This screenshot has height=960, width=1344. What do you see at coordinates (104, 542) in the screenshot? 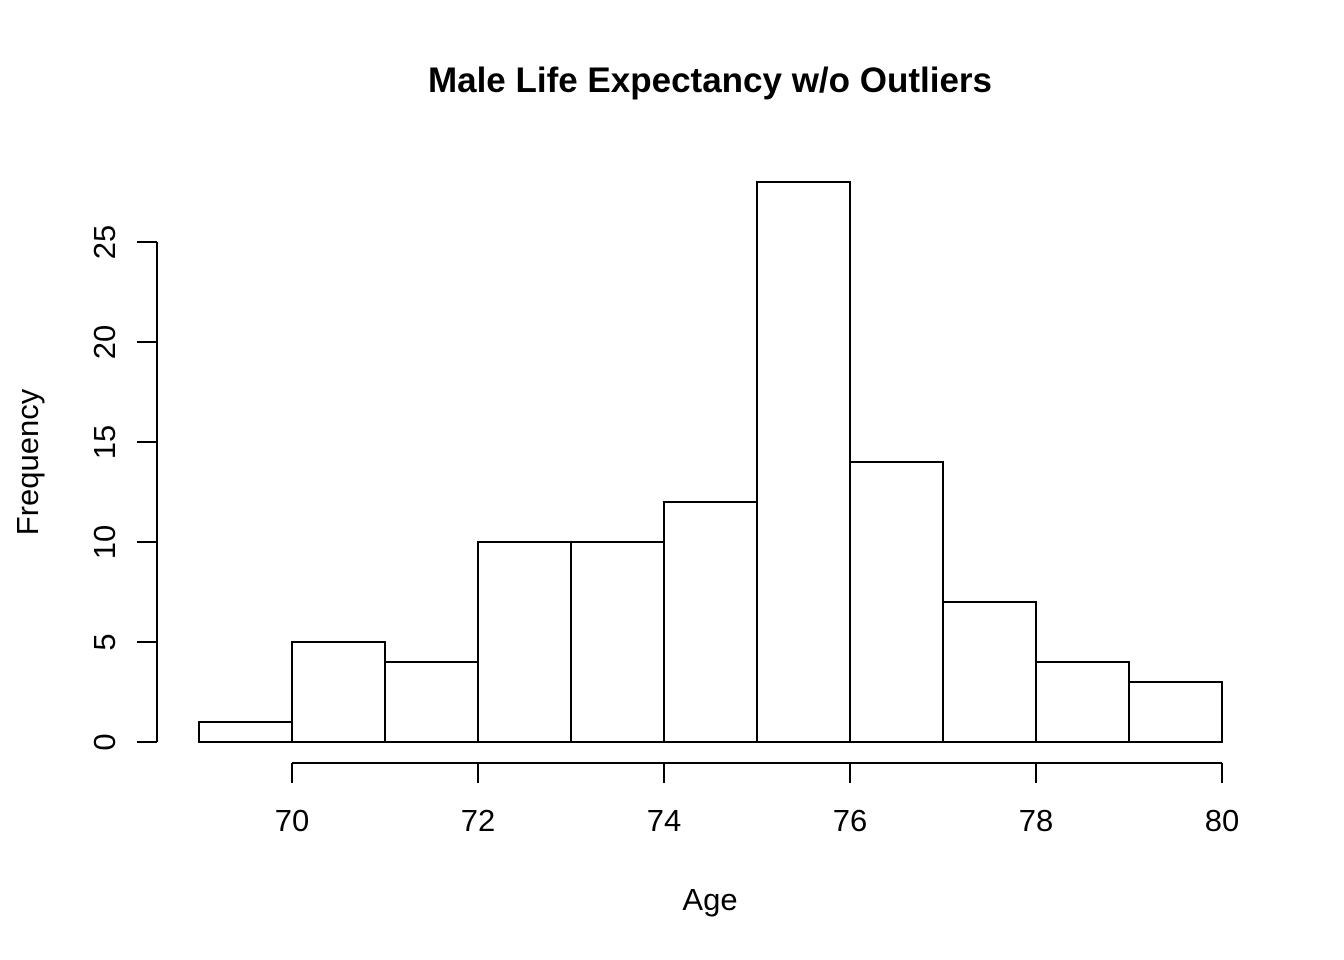
I see `y-tick-label: 10` at bounding box center [104, 542].